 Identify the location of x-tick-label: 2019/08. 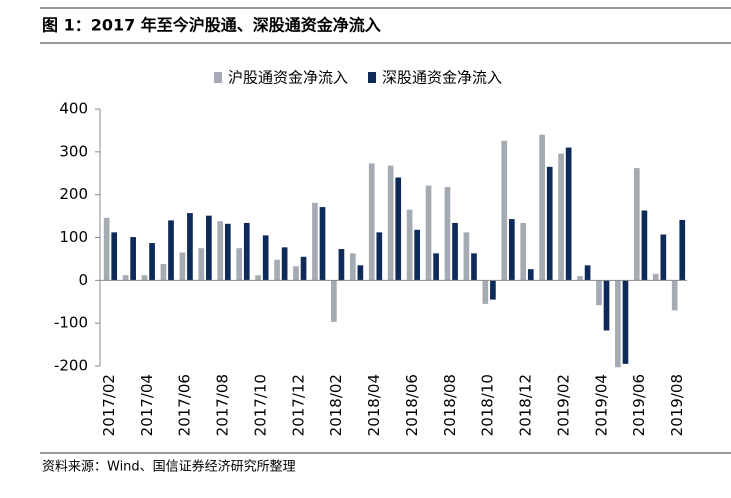
(677, 405).